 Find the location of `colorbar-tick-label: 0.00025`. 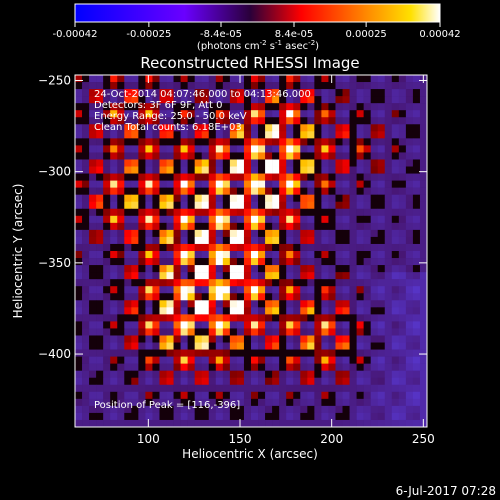

colorbar-tick-label: 0.00025 is located at coordinates (365, 34).